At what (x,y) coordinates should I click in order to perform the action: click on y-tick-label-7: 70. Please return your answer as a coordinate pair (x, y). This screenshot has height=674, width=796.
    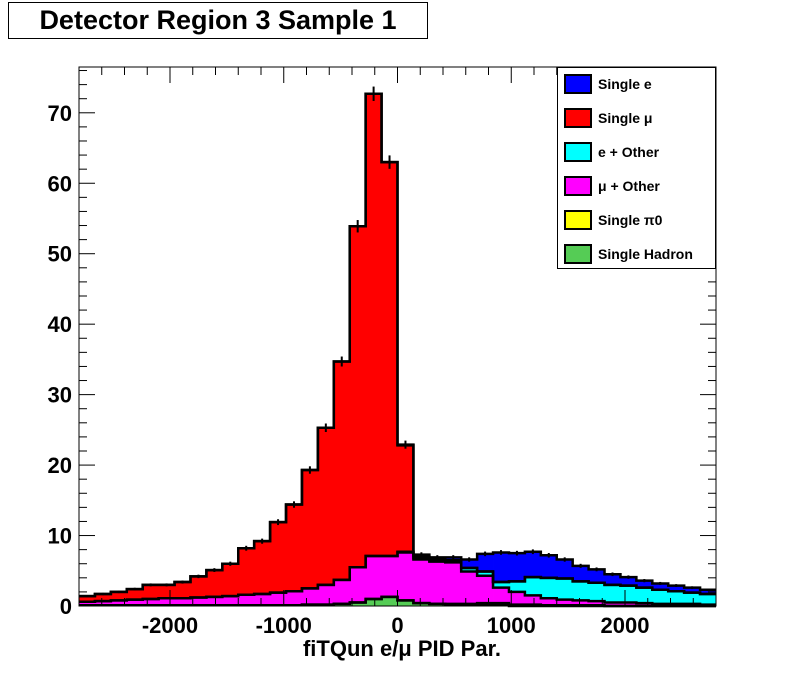
    Looking at the image, I should click on (60, 113).